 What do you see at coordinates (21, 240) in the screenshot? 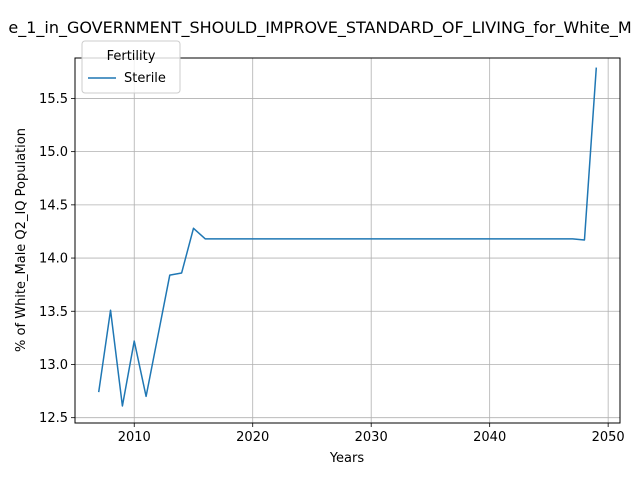
I see `y-axis-label: % of White_Male Q2_IQ Population` at bounding box center [21, 240].